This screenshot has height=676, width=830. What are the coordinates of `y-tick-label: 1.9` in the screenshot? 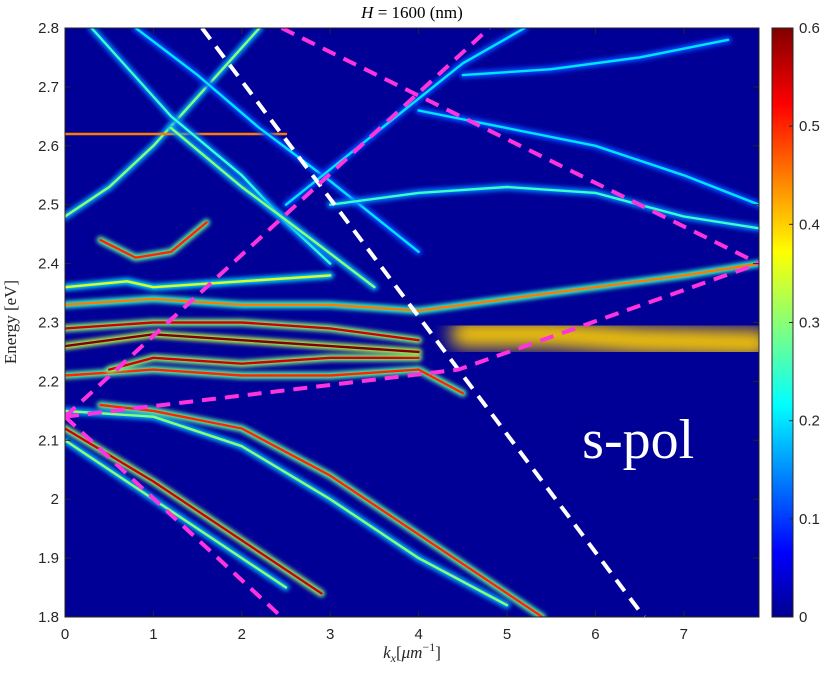 It's located at (48, 558).